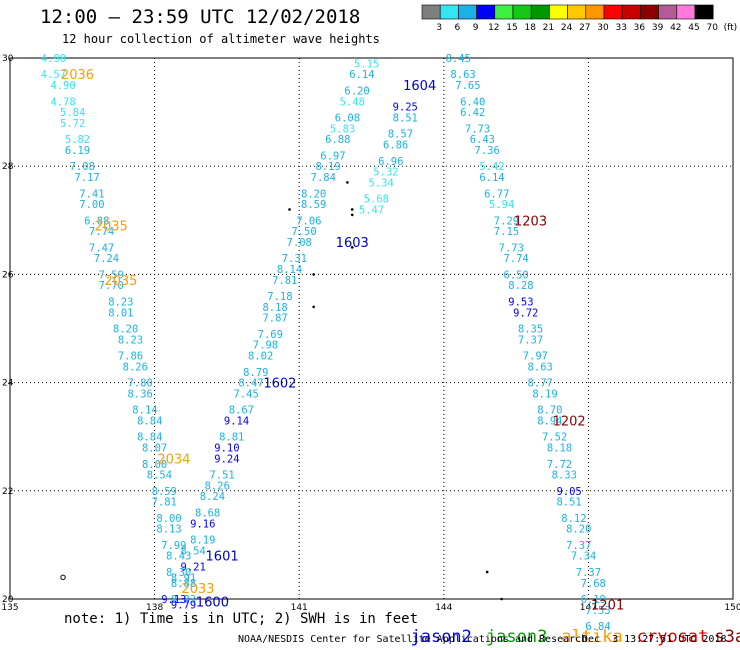 The width and height of the screenshot is (740, 650). What do you see at coordinates (352, 243) in the screenshot?
I see `orbit-number-label: 1603` at bounding box center [352, 243].